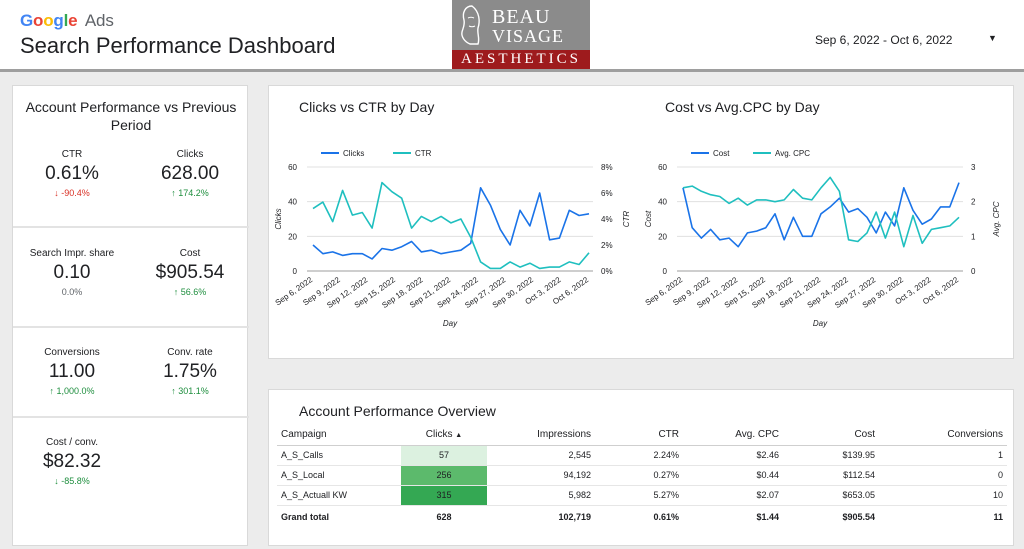  I want to click on metric-value: 628.00, so click(190, 173).